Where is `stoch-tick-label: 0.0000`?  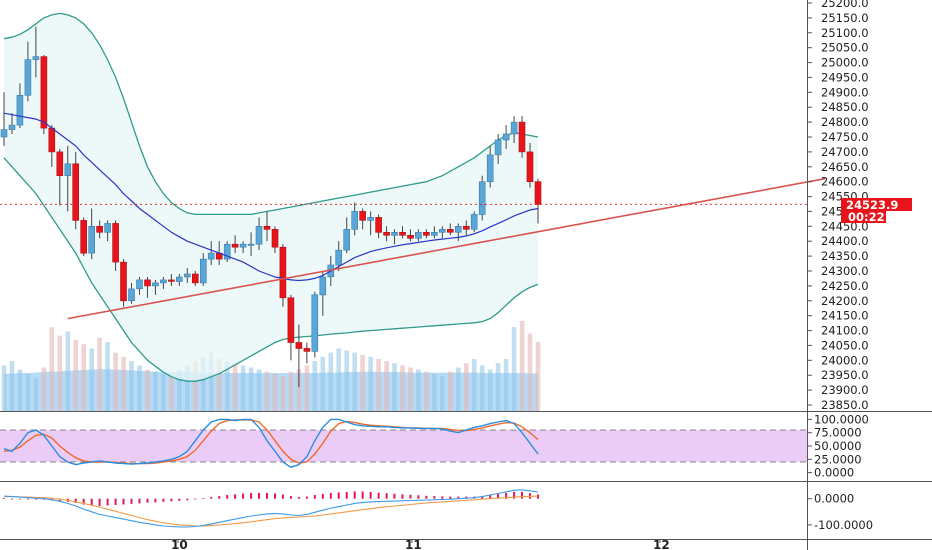 stoch-tick-label: 0.0000 is located at coordinates (834, 473).